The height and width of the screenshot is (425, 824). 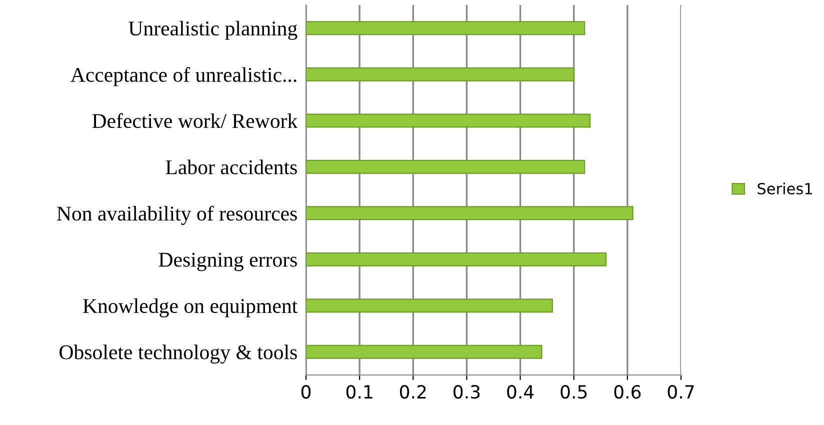 I want to click on x-tick-label: 0, so click(x=306, y=392).